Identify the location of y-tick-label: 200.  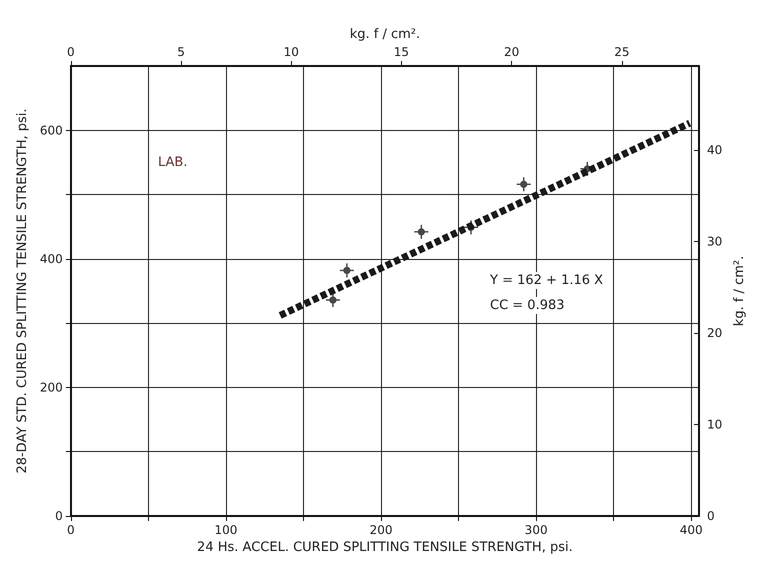
(51, 387).